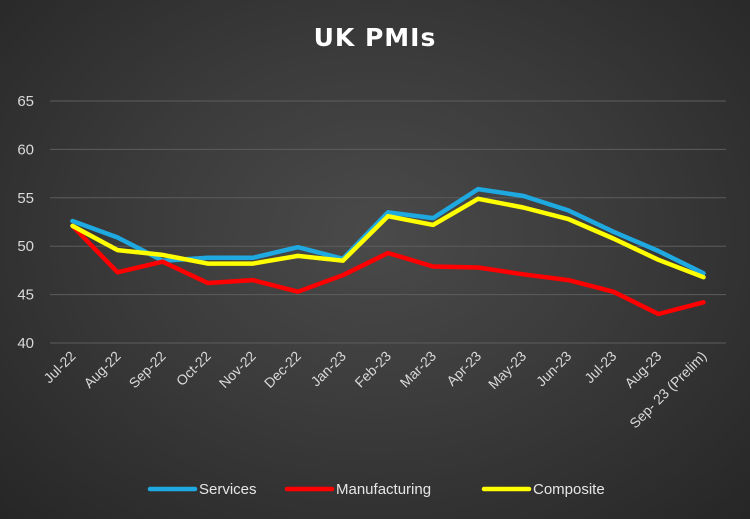 This screenshot has height=519, width=750. I want to click on x-tick-label: Jun-23, so click(554, 369).